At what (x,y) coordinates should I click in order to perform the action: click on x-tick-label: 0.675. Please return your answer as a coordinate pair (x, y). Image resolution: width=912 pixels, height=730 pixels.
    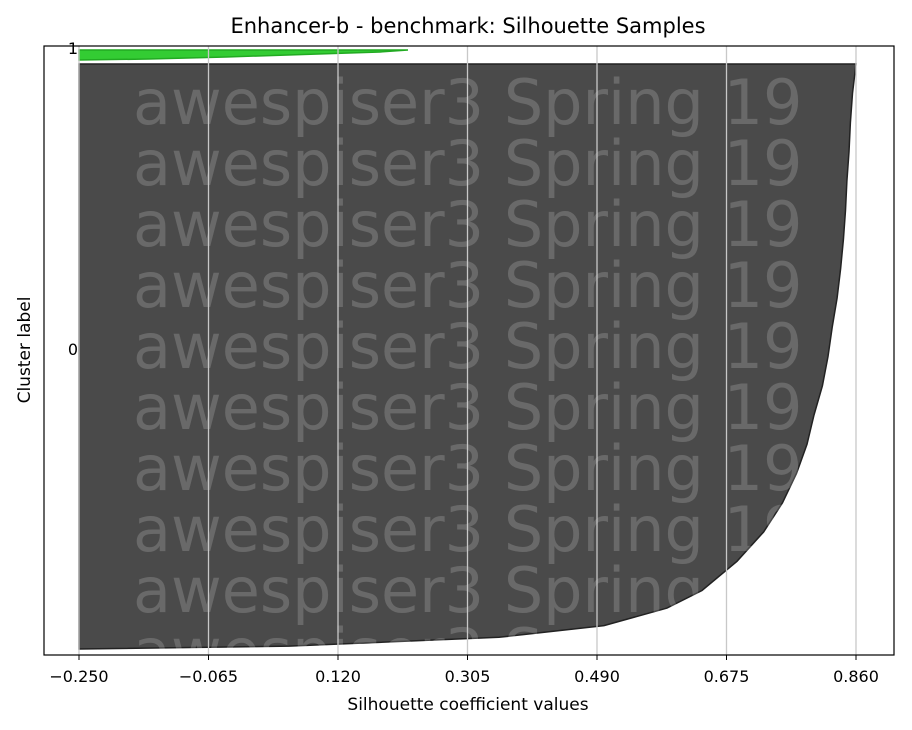
    Looking at the image, I should click on (727, 676).